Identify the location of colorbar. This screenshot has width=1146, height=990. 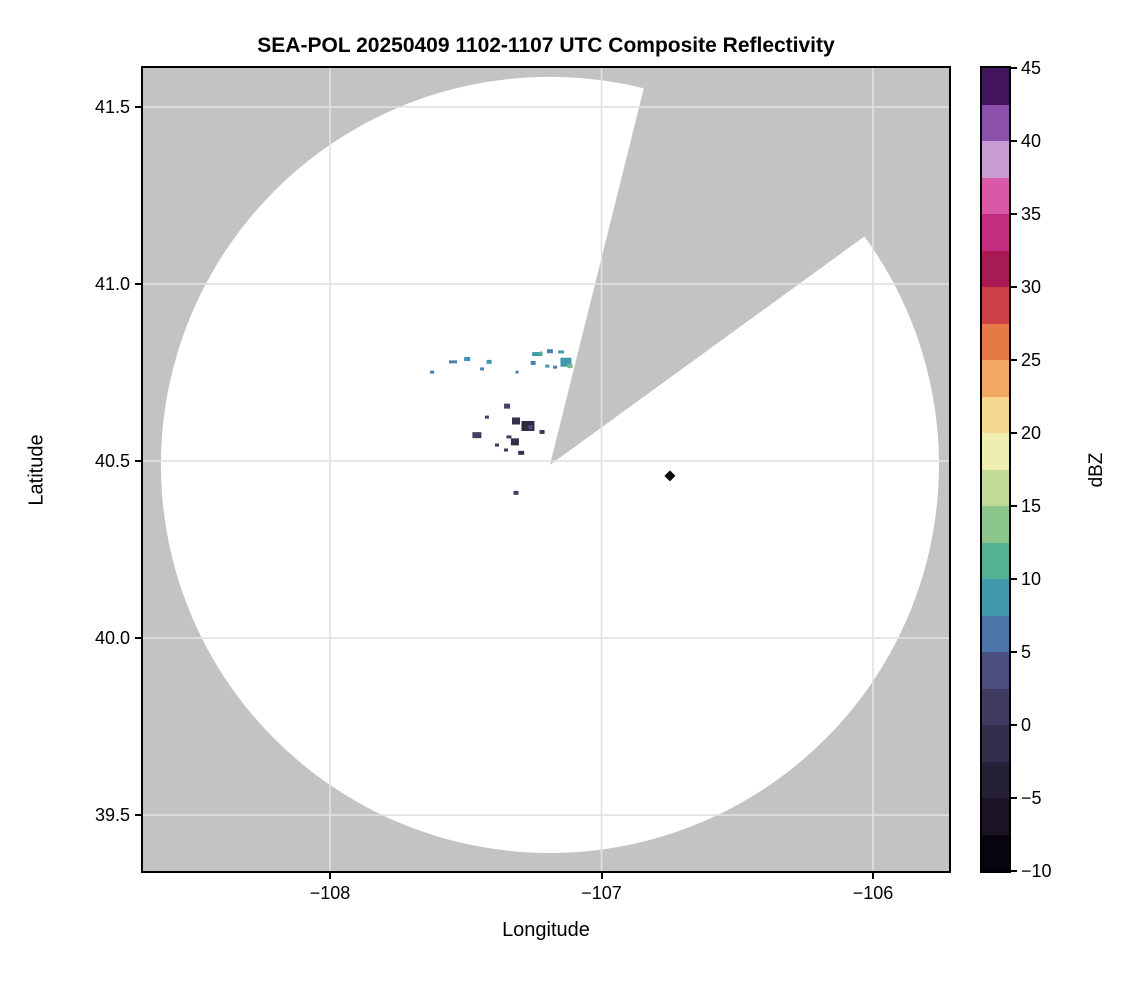
(995, 469).